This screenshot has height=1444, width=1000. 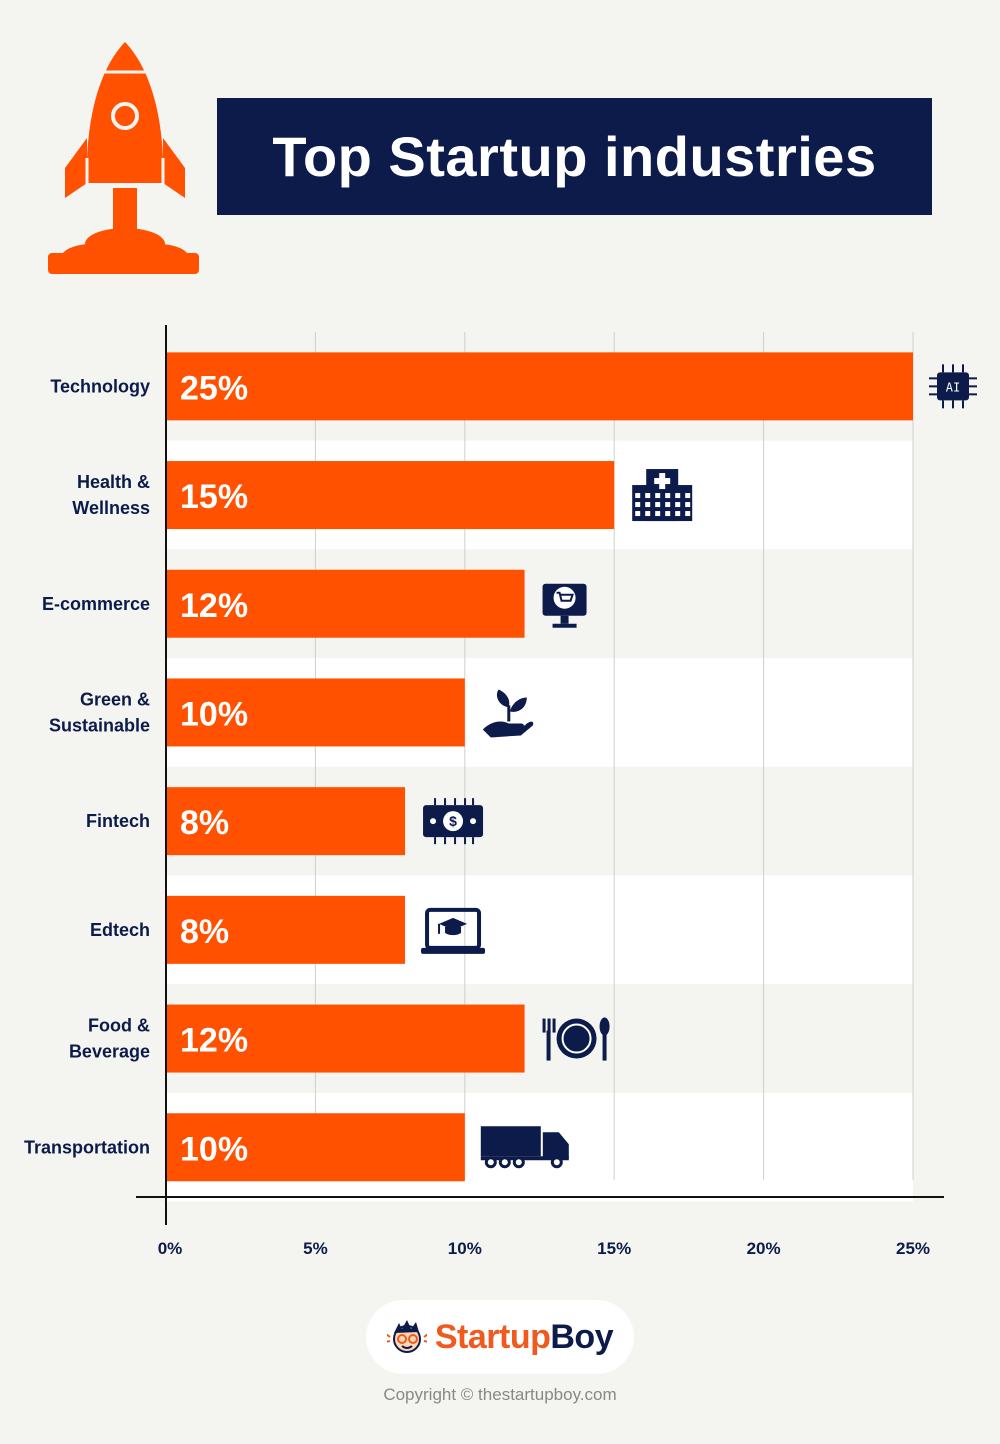 I want to click on rocket-icon, so click(x=123, y=158).